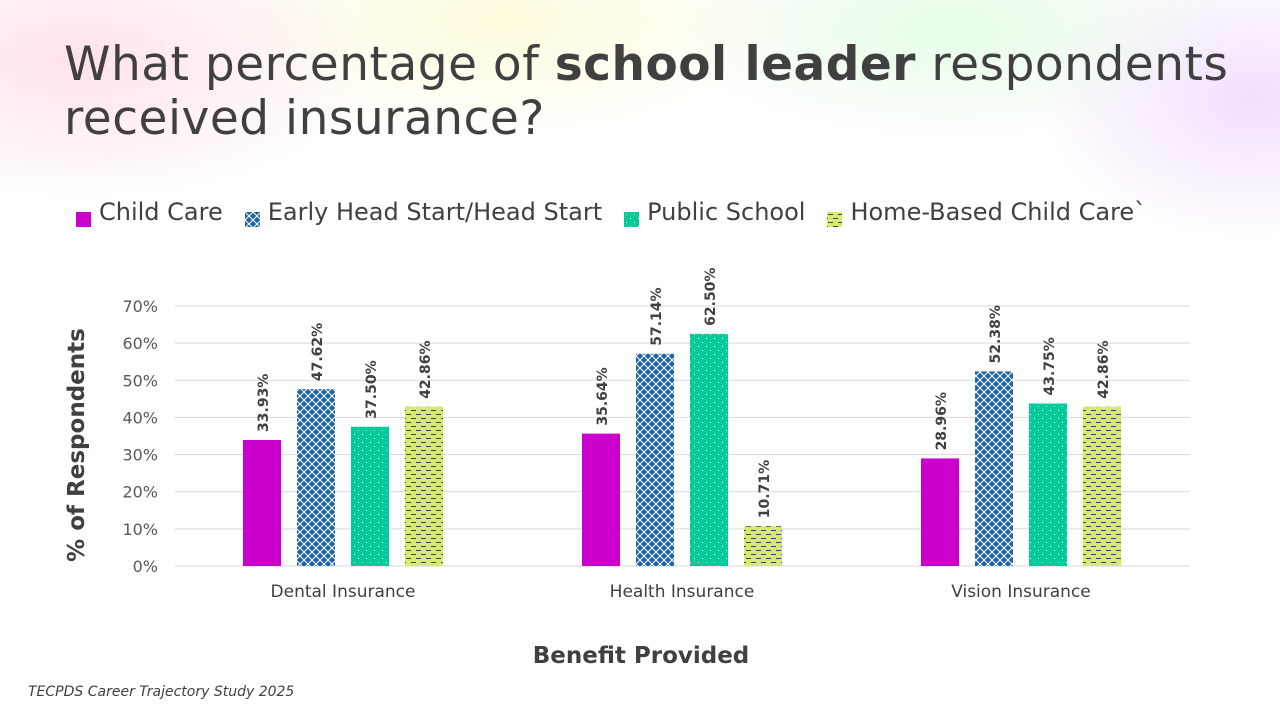  What do you see at coordinates (682, 592) in the screenshot?
I see `x-tick-label: Health Insurance` at bounding box center [682, 592].